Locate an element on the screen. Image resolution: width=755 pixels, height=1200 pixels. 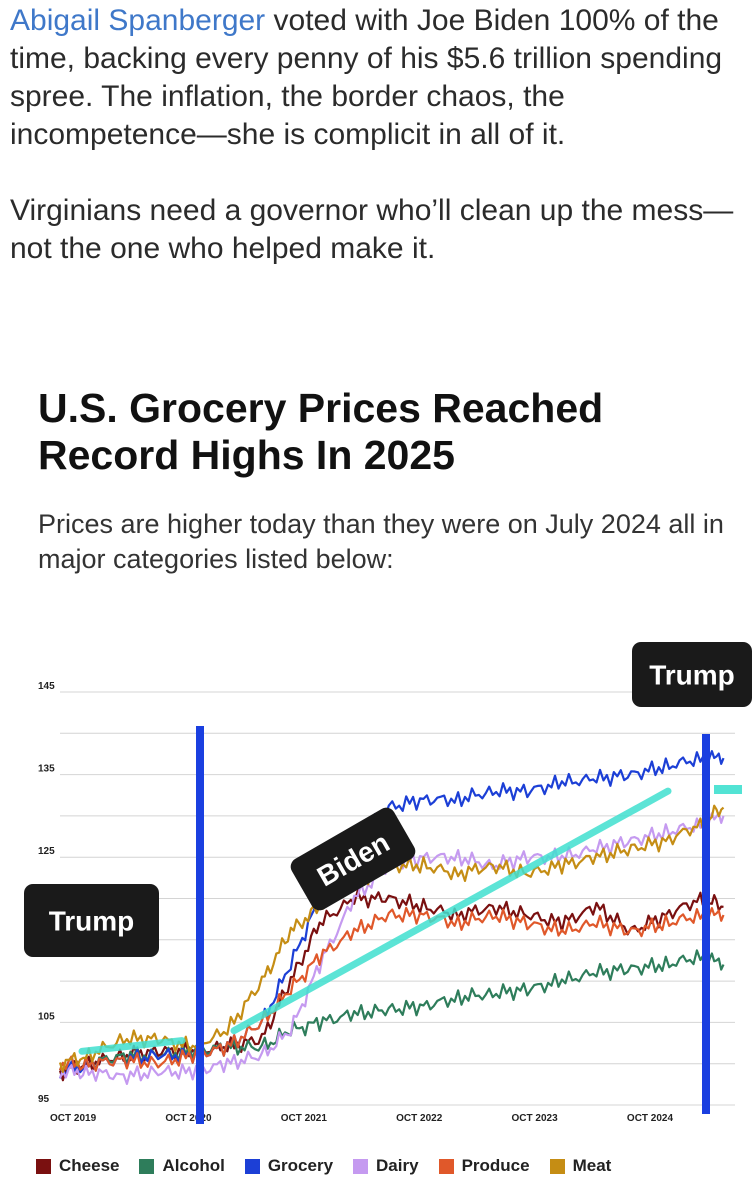
x-tick-label: OCT 2021 is located at coordinates (304, 1118).